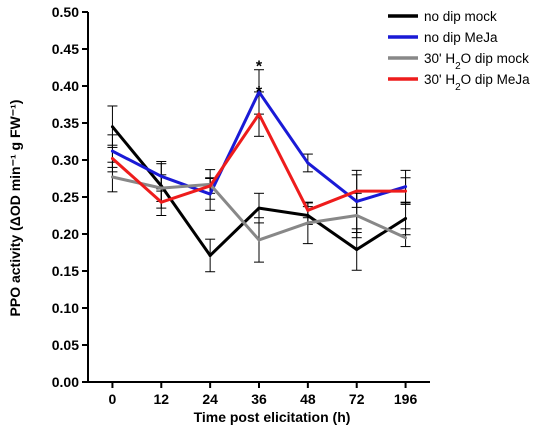 The image size is (550, 432). What do you see at coordinates (65, 234) in the screenshot?
I see `y-tick-label: 0.20` at bounding box center [65, 234].